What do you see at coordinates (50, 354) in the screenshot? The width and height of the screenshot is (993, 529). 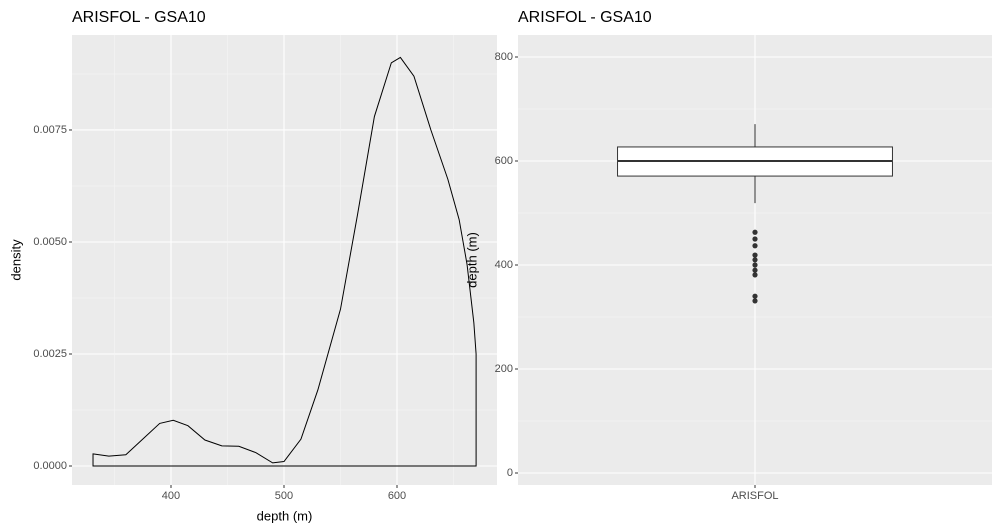 I see `y-tick-label: 0.0025` at bounding box center [50, 354].